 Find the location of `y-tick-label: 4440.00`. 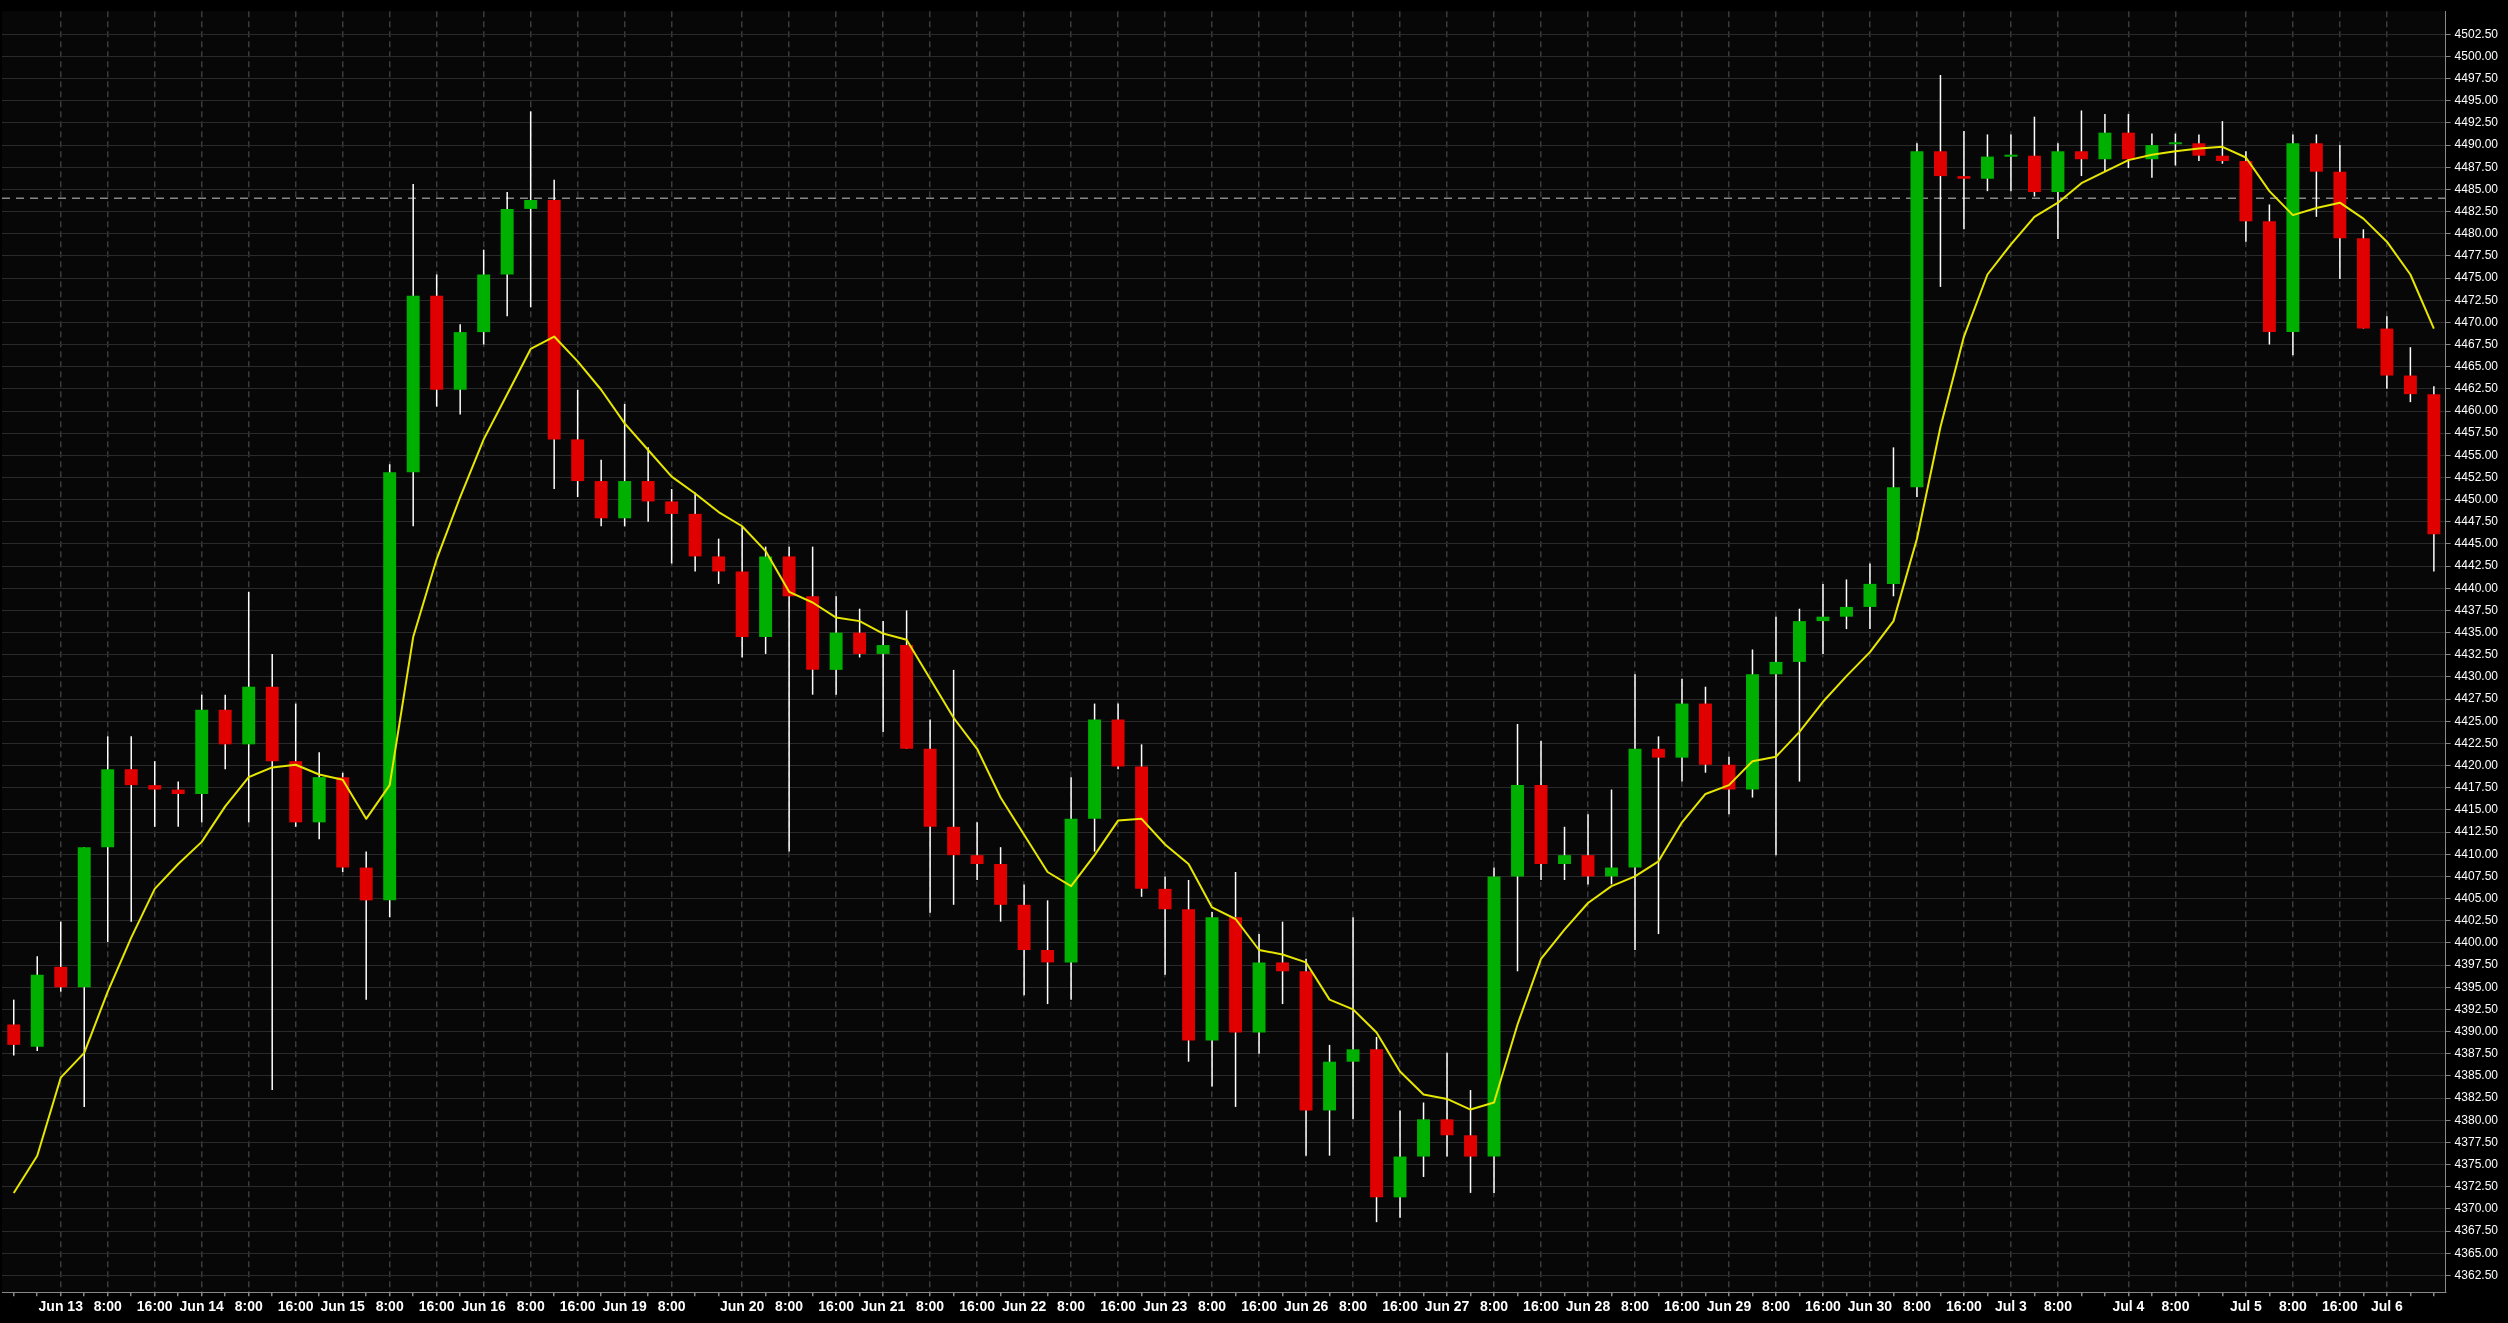

y-tick-label: 4440.00 is located at coordinates (2476, 587).